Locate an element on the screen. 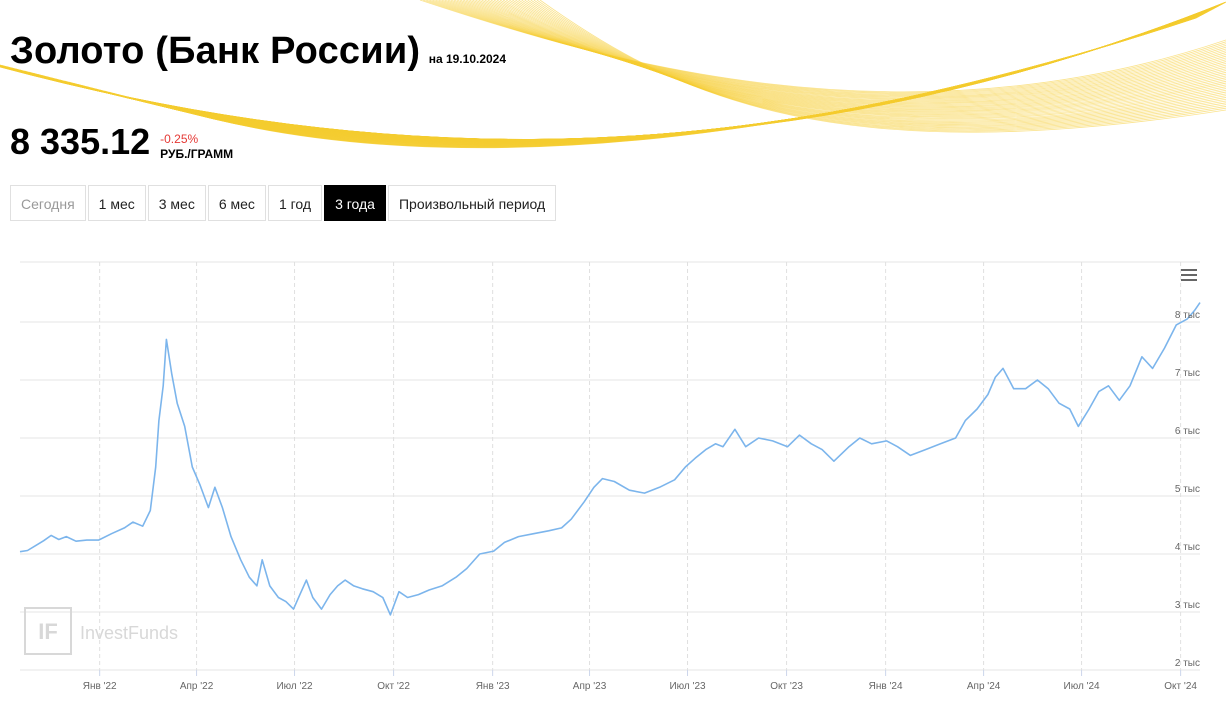  page-header: Золото (Банк России) на 19.10.2024 is located at coordinates (258, 51).